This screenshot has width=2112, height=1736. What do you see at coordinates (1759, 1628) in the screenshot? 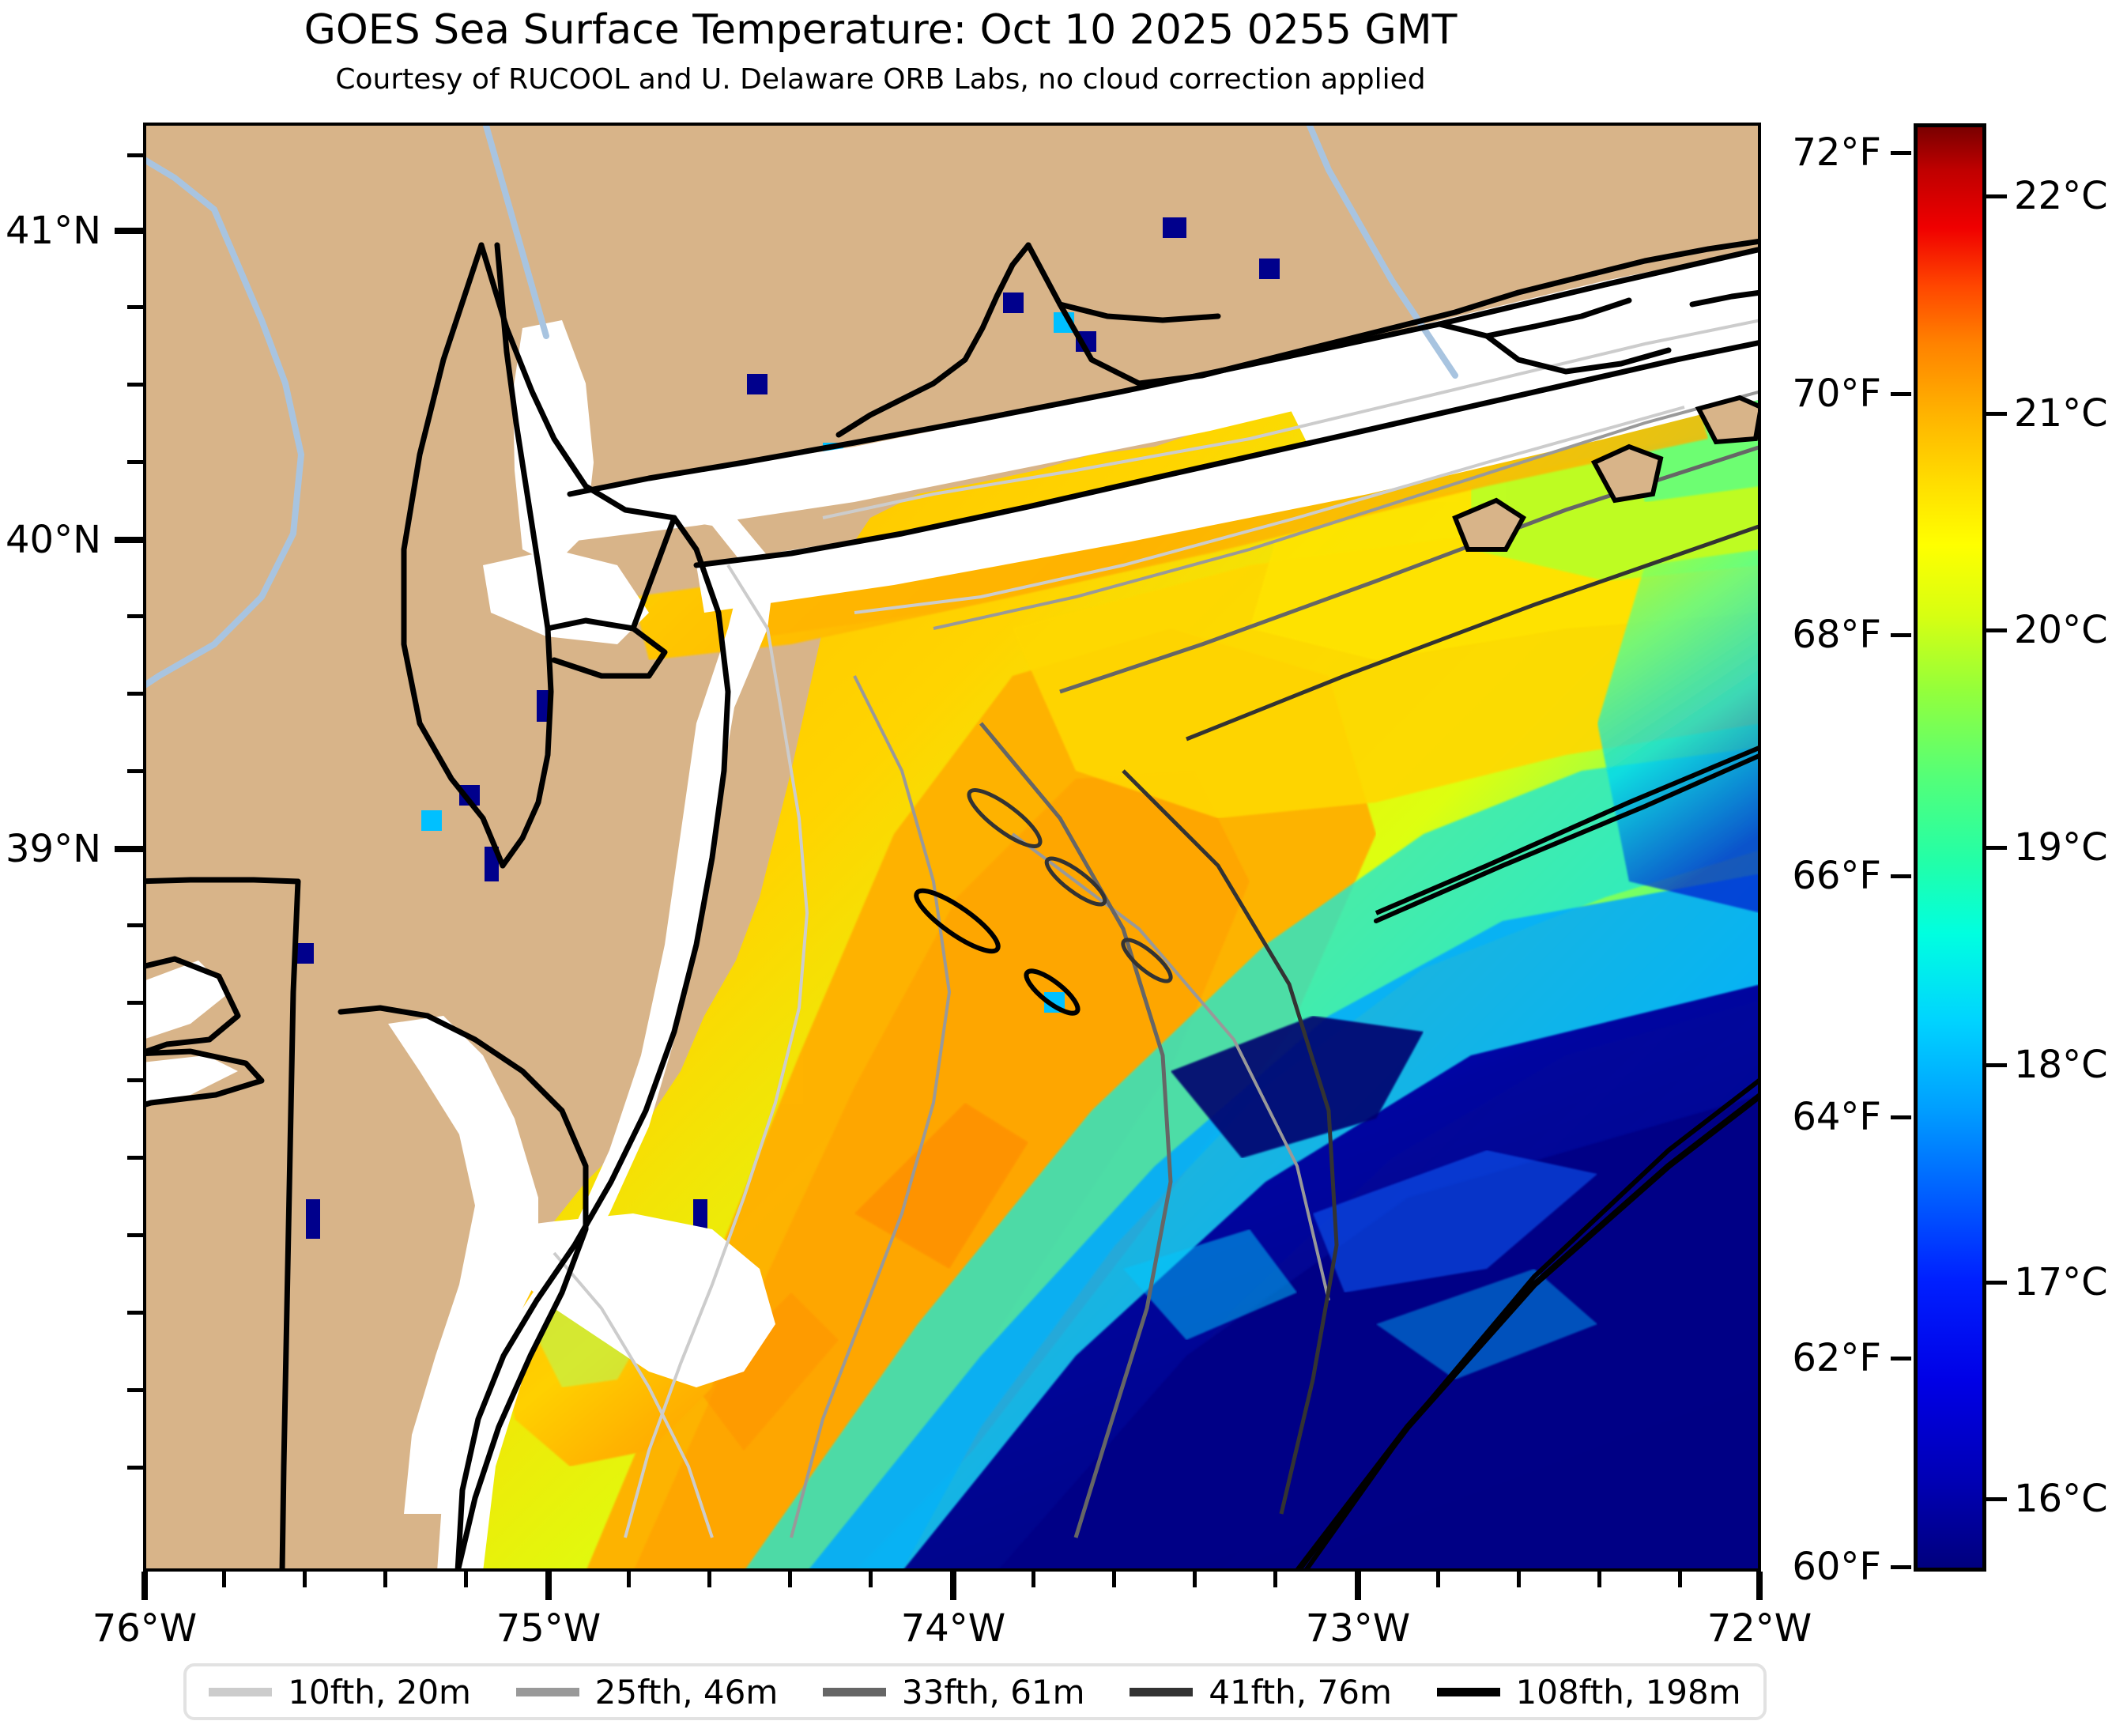
I see `x-tick-label-72w: 72°W` at bounding box center [1759, 1628].